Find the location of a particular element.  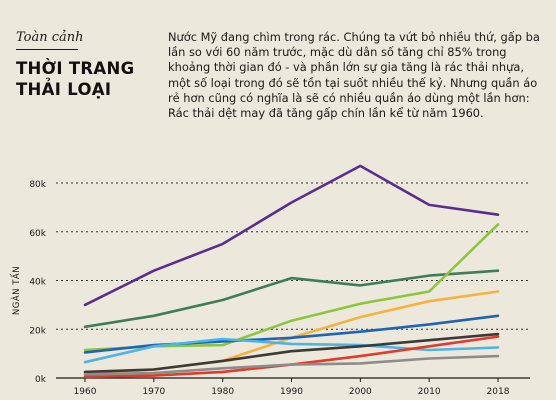

y-tick-label: 40k is located at coordinates (37, 283).